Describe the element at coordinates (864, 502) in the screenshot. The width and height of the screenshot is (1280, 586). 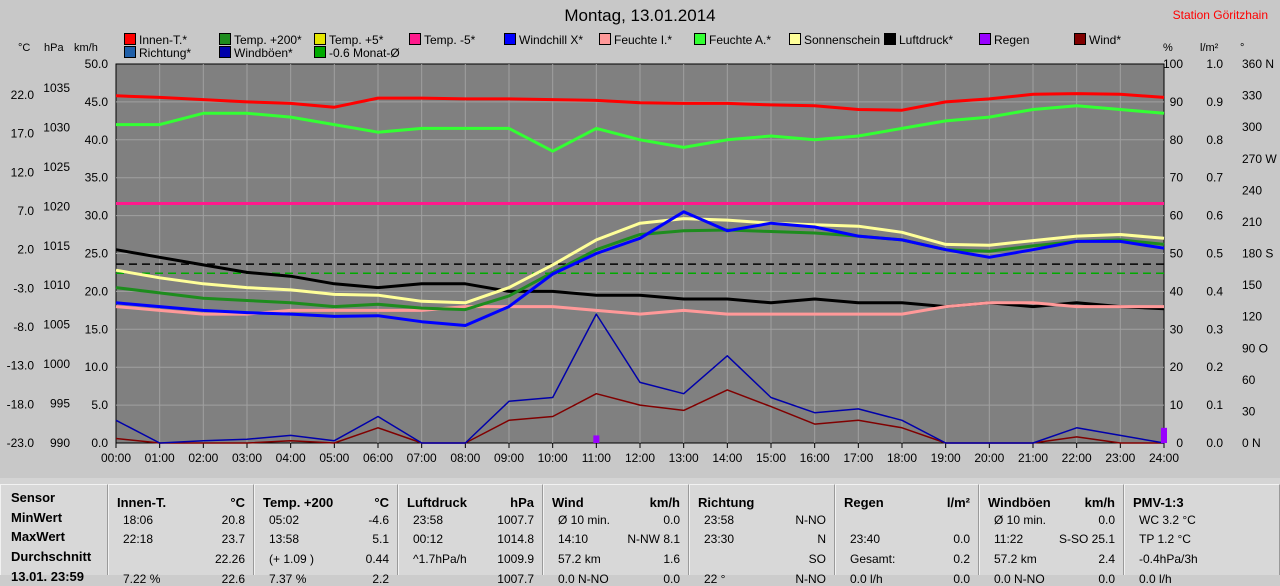
I see `column-header: Regen` at that location.